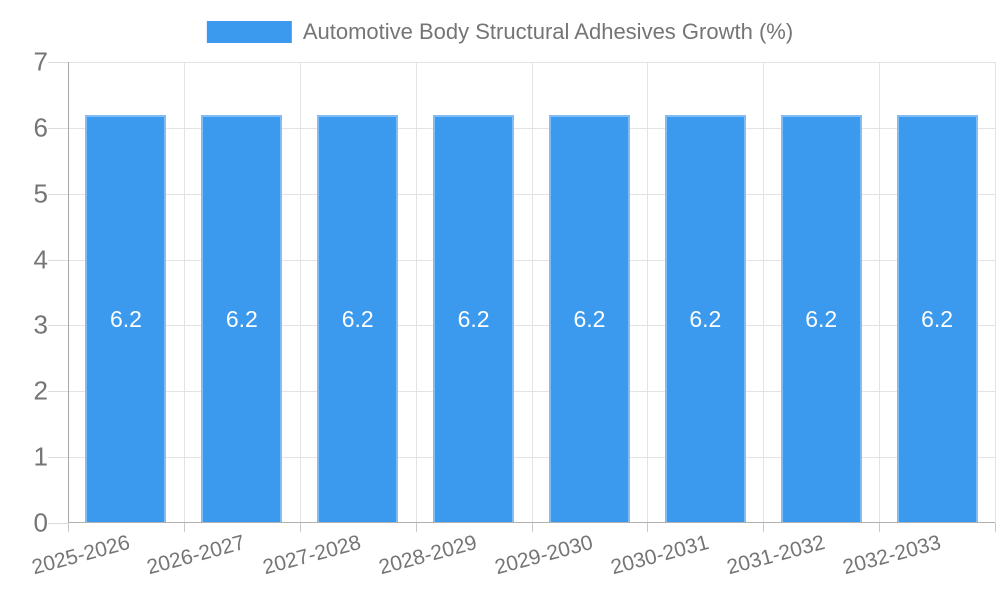 The width and height of the screenshot is (1000, 600). Describe the element at coordinates (40, 259) in the screenshot. I see `y-axis-tick-label: 4` at that location.